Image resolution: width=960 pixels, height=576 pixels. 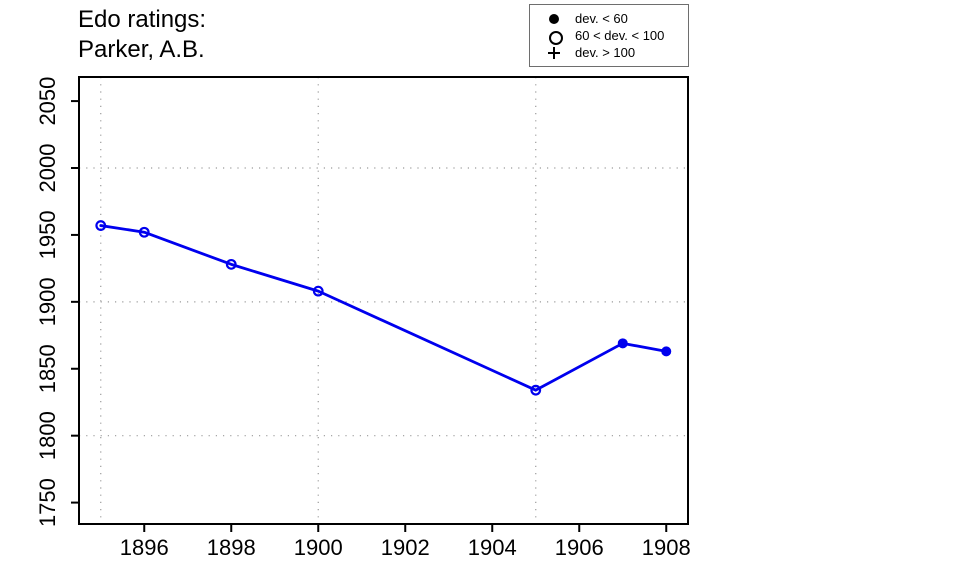 What do you see at coordinates (142, 19) in the screenshot?
I see `chart-title-line1: Edo ratings:` at bounding box center [142, 19].